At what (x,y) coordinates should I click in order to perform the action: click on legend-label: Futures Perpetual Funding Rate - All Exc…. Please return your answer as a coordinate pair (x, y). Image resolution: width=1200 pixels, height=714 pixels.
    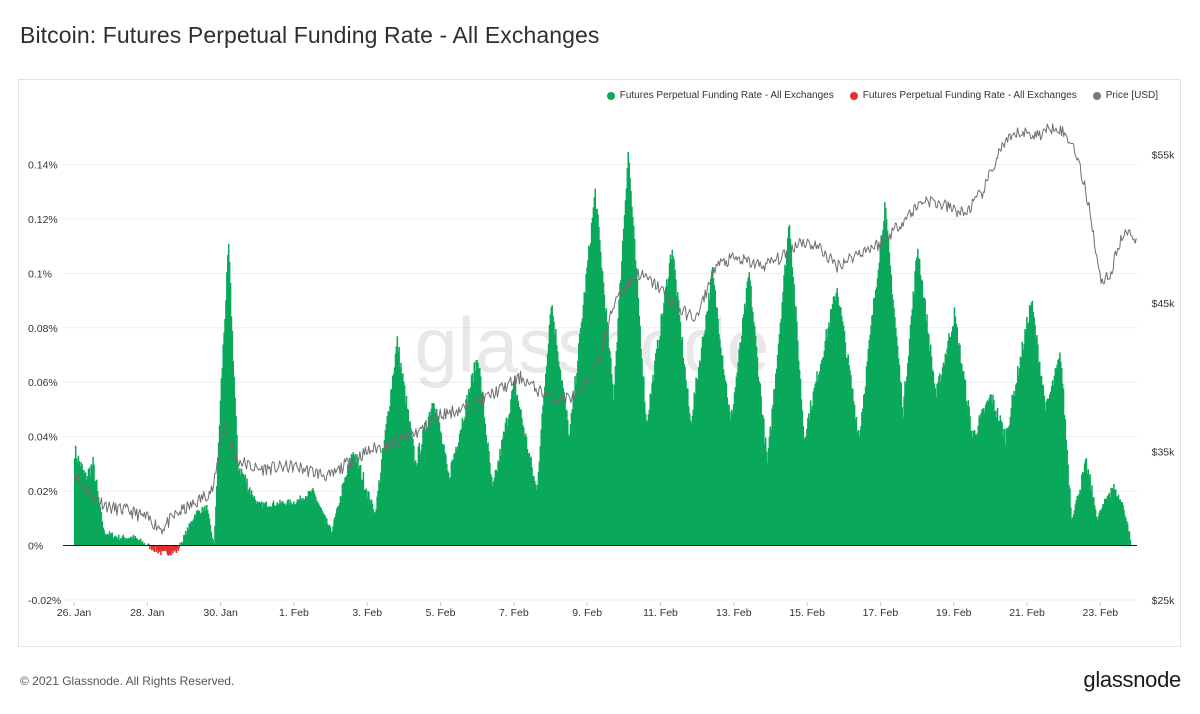
    Looking at the image, I should click on (969, 95).